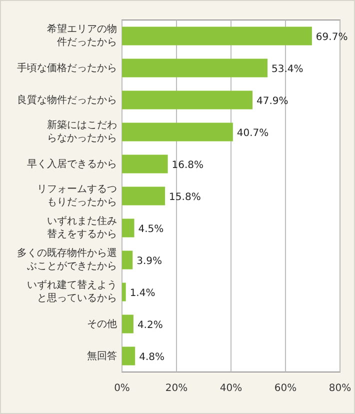  Describe the element at coordinates (272, 101) in the screenshot. I see `data-label: 47.9%` at that location.